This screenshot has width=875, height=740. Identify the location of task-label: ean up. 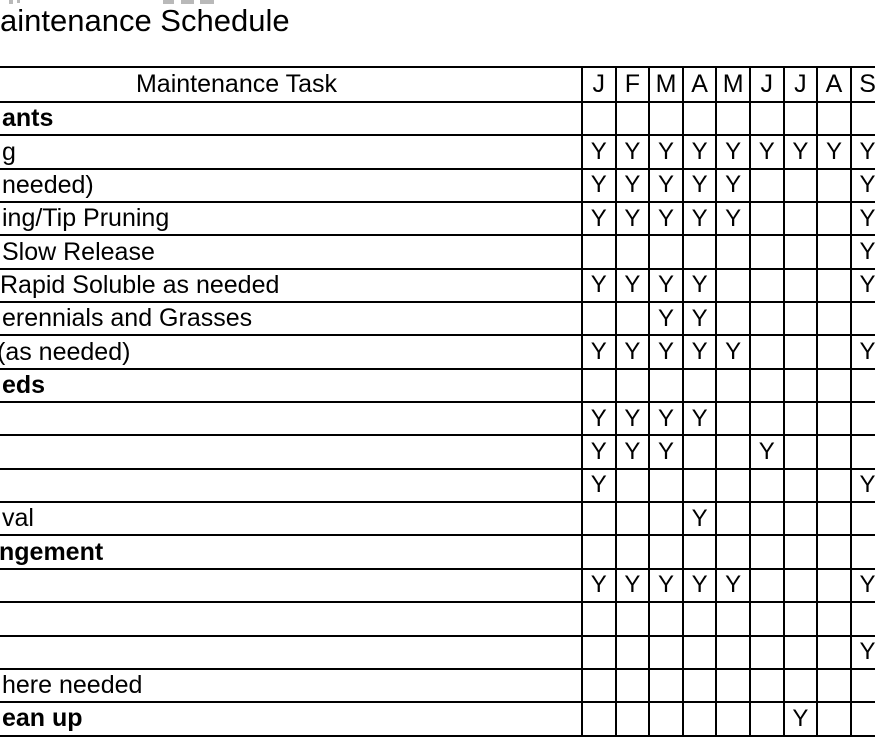
(42, 718).